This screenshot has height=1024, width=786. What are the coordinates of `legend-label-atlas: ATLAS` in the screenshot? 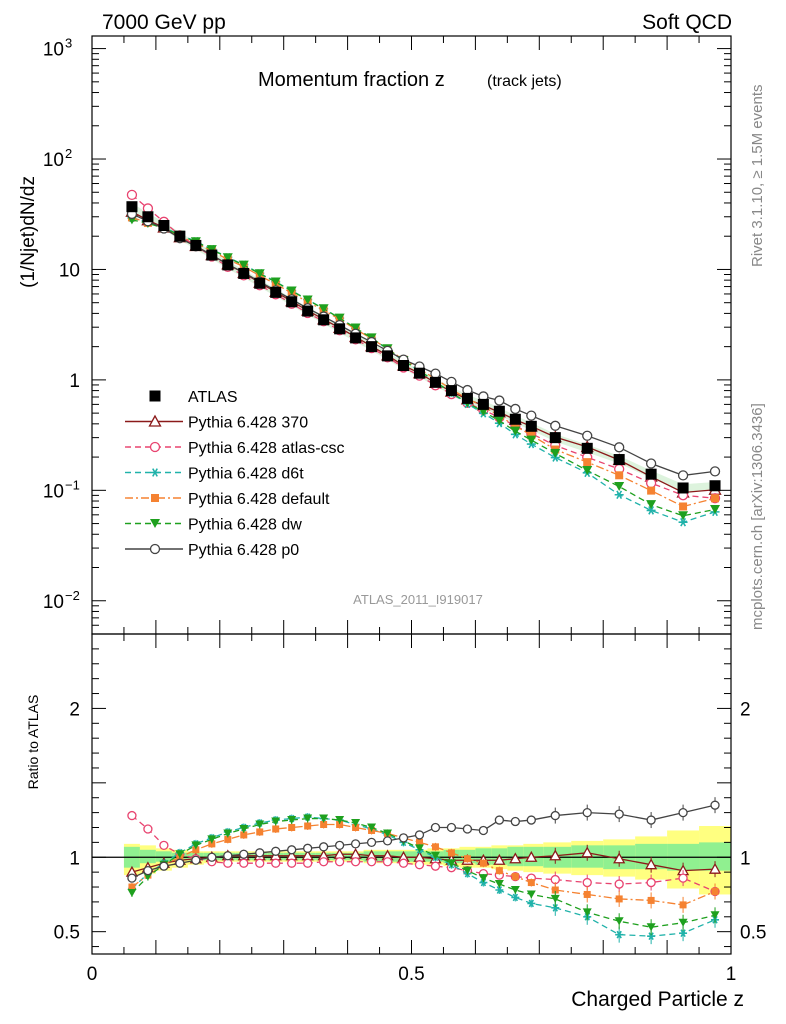 It's located at (213, 397).